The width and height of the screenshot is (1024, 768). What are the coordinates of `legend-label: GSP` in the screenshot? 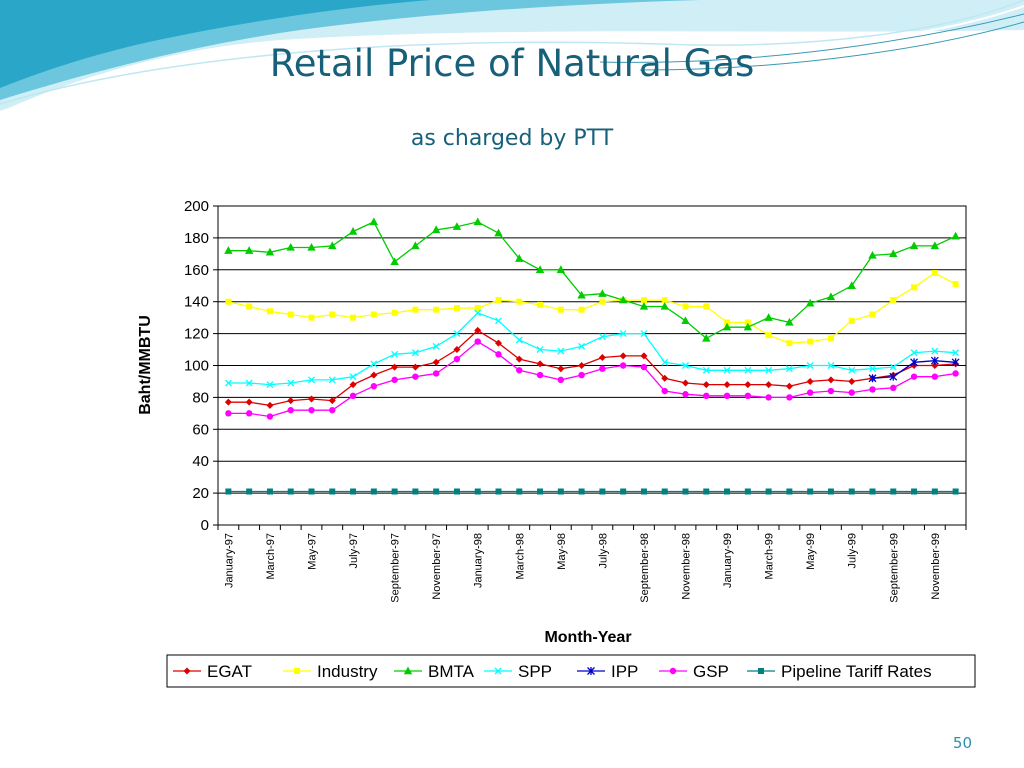 It's located at (711, 671).